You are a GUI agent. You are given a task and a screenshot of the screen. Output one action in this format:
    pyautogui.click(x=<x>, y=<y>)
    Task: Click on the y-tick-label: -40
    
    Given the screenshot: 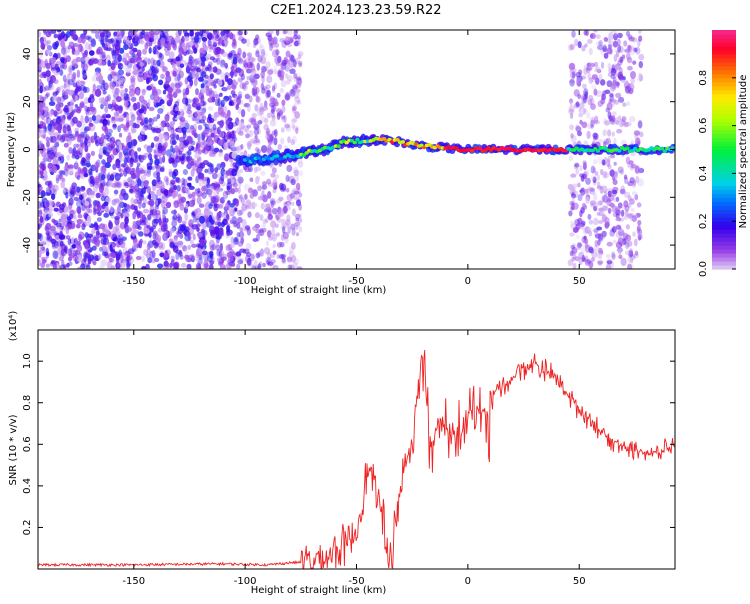 What is the action you would take?
    pyautogui.click(x=27, y=245)
    